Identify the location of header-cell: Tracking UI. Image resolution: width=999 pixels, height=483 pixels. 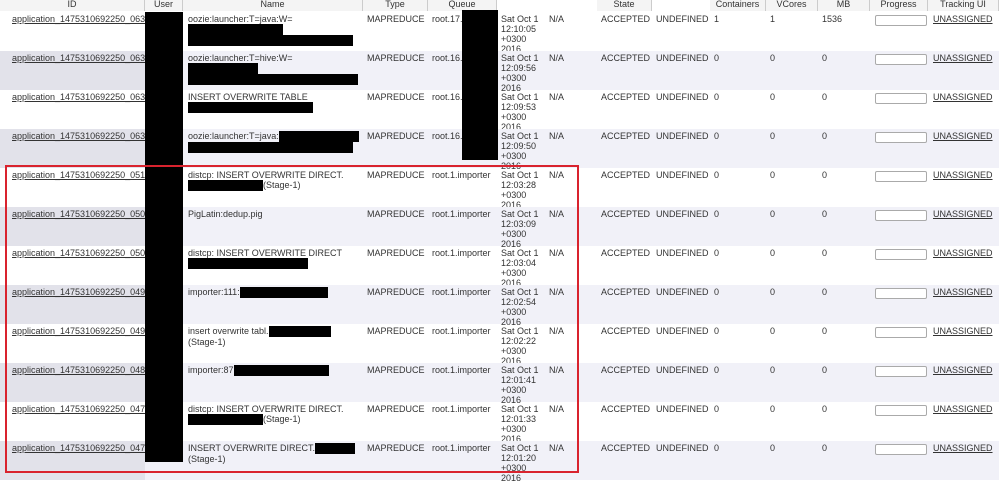
(963, 5).